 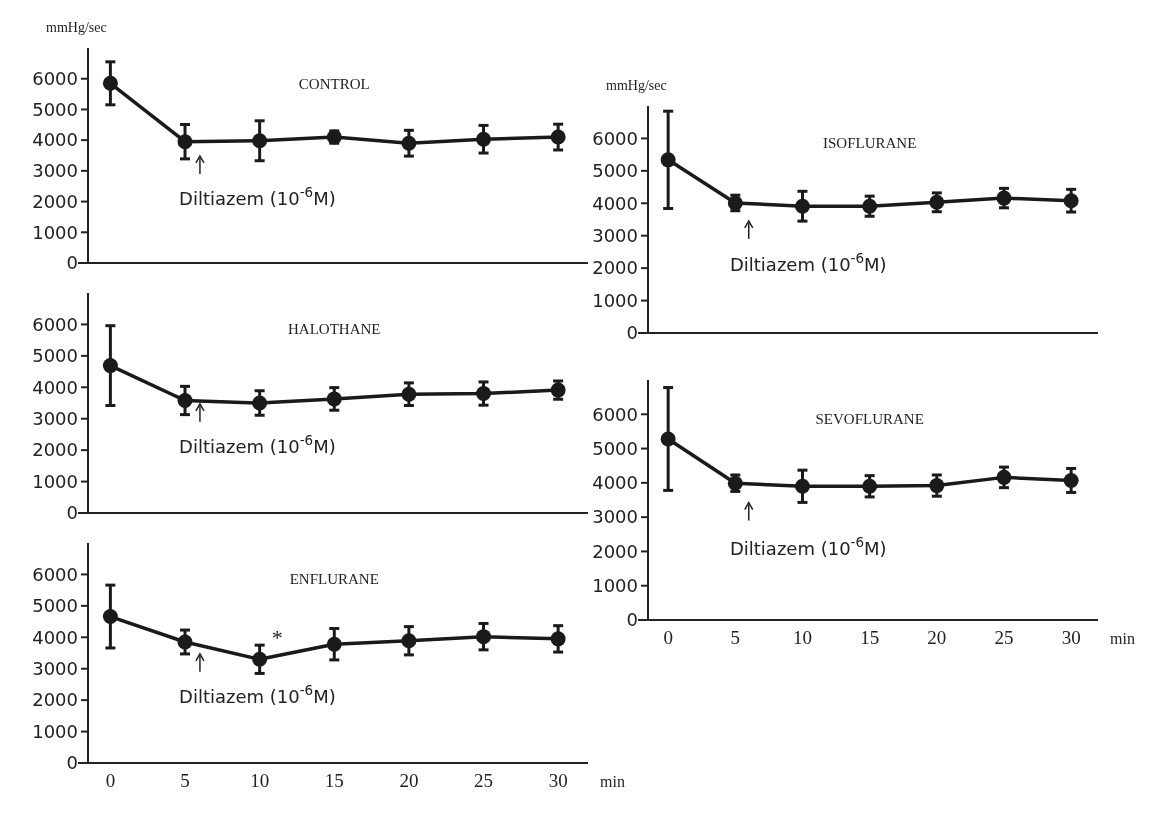 I want to click on annotation: *, so click(x=277, y=638).